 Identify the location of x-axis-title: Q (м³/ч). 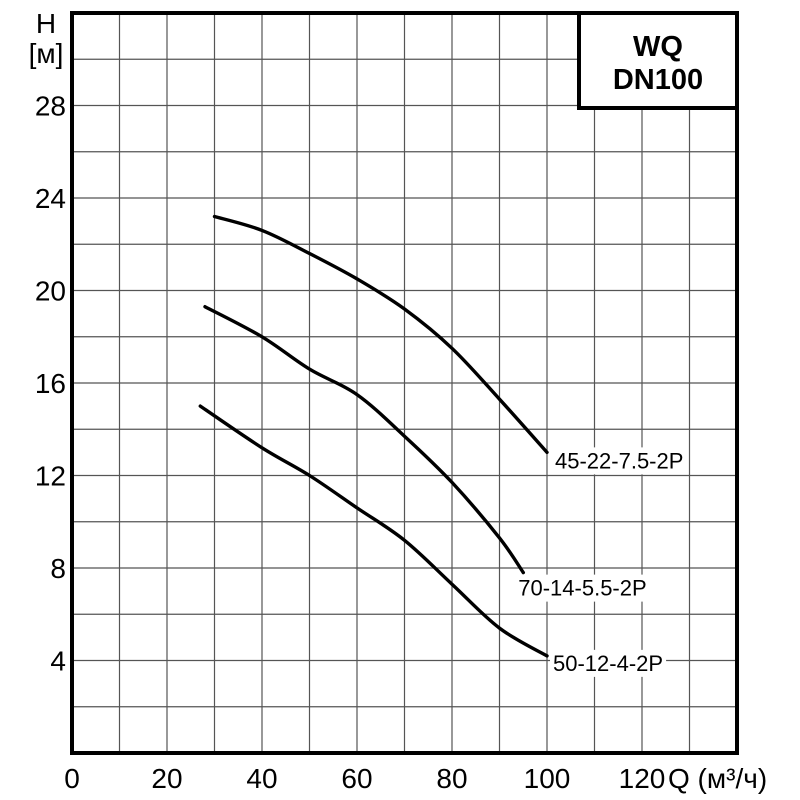
(717, 778).